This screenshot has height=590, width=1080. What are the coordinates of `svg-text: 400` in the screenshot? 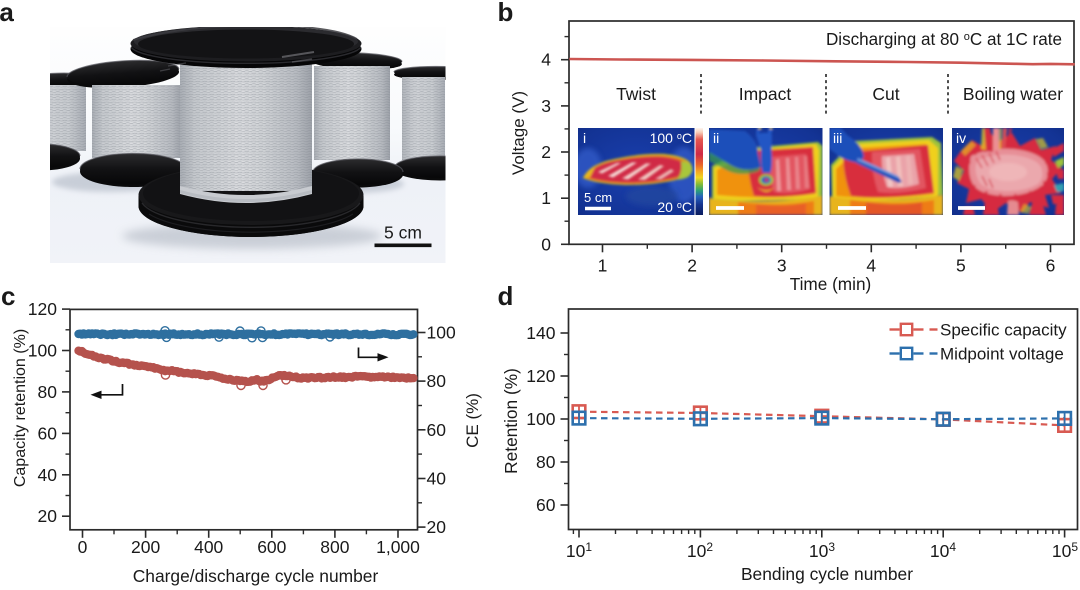 It's located at (208, 547).